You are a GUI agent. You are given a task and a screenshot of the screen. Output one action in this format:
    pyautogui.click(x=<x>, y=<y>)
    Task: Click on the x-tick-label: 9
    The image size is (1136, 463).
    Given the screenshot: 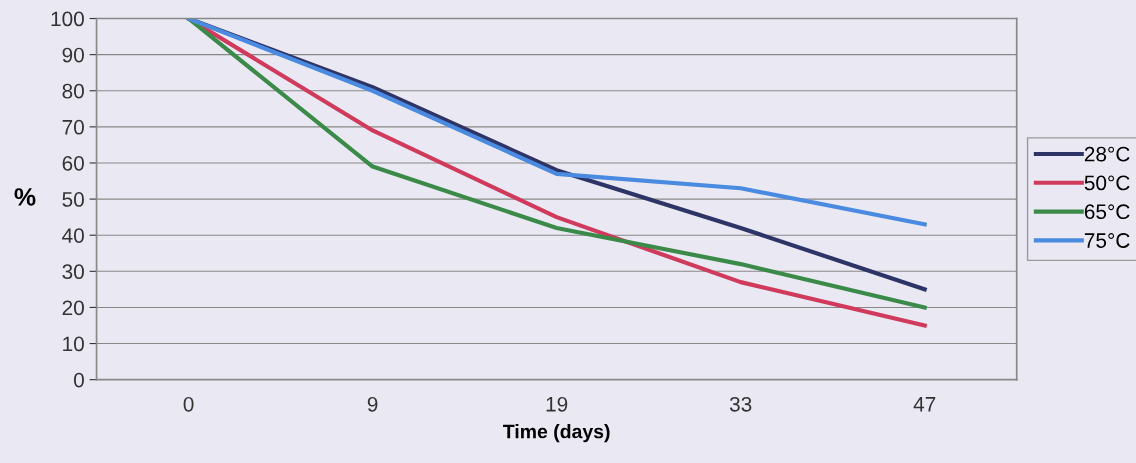 What is the action you would take?
    pyautogui.click(x=372, y=404)
    